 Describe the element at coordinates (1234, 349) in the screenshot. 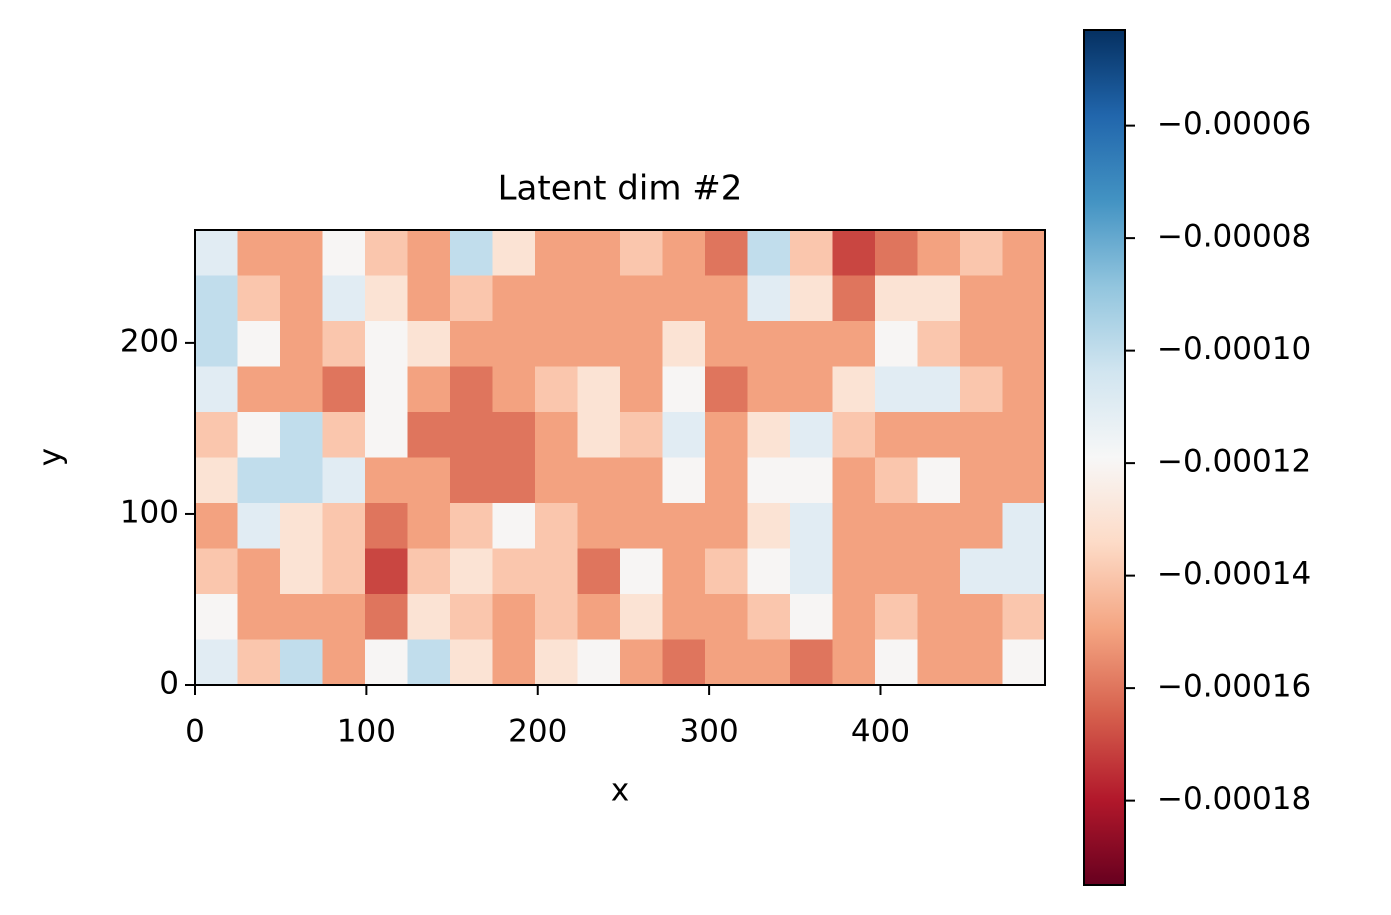

I see `colorbar-tick-label: −0.00010` at that location.